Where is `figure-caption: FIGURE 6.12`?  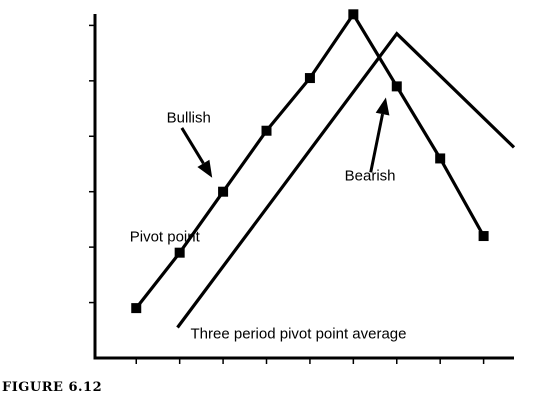
figure-caption: FIGURE 6.12 is located at coordinates (52, 387).